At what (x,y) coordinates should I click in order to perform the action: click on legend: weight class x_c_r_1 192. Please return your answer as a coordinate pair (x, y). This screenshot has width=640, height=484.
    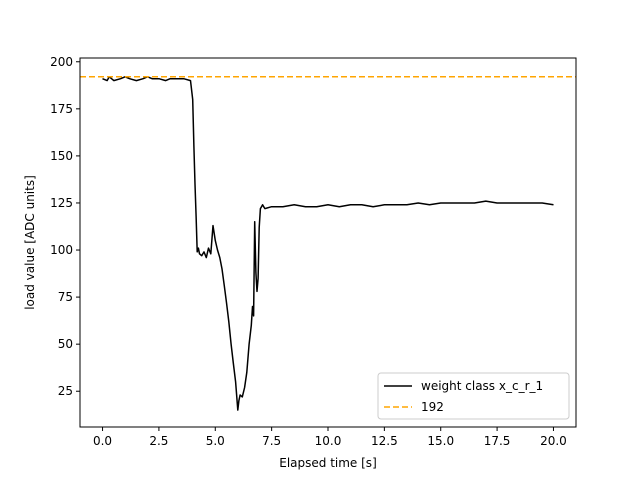
    Looking at the image, I should click on (473, 396).